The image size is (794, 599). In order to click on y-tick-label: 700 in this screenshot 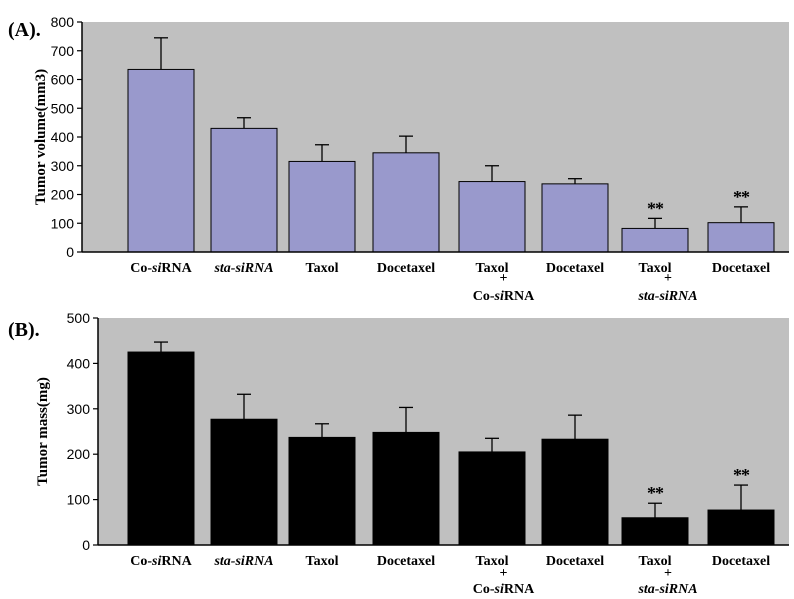, I will do `click(63, 51)`.